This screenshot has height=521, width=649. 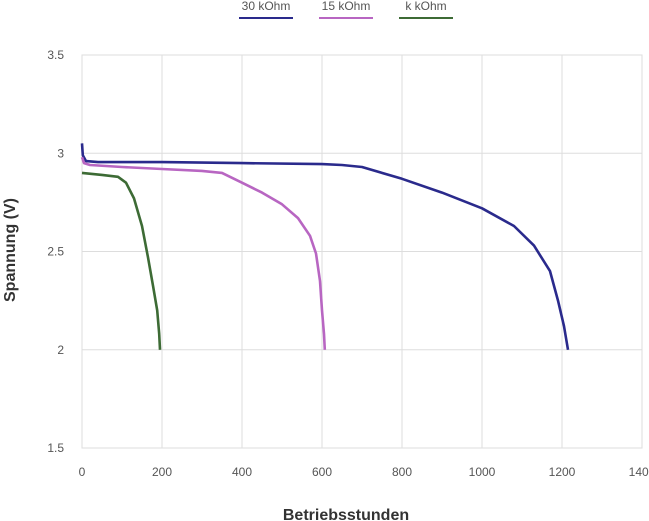 I want to click on x-tick-label: 800, so click(x=402, y=472).